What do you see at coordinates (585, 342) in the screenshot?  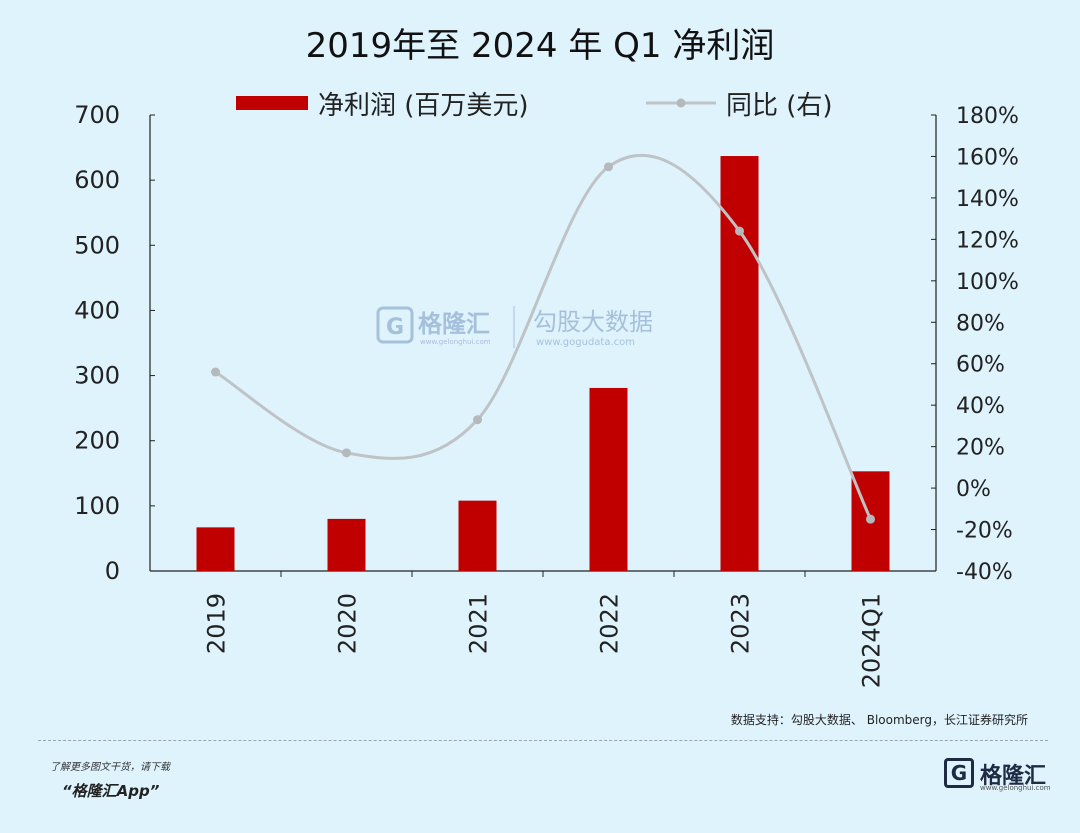 I see `watermark-data-url: www.gogudata.com` at bounding box center [585, 342].